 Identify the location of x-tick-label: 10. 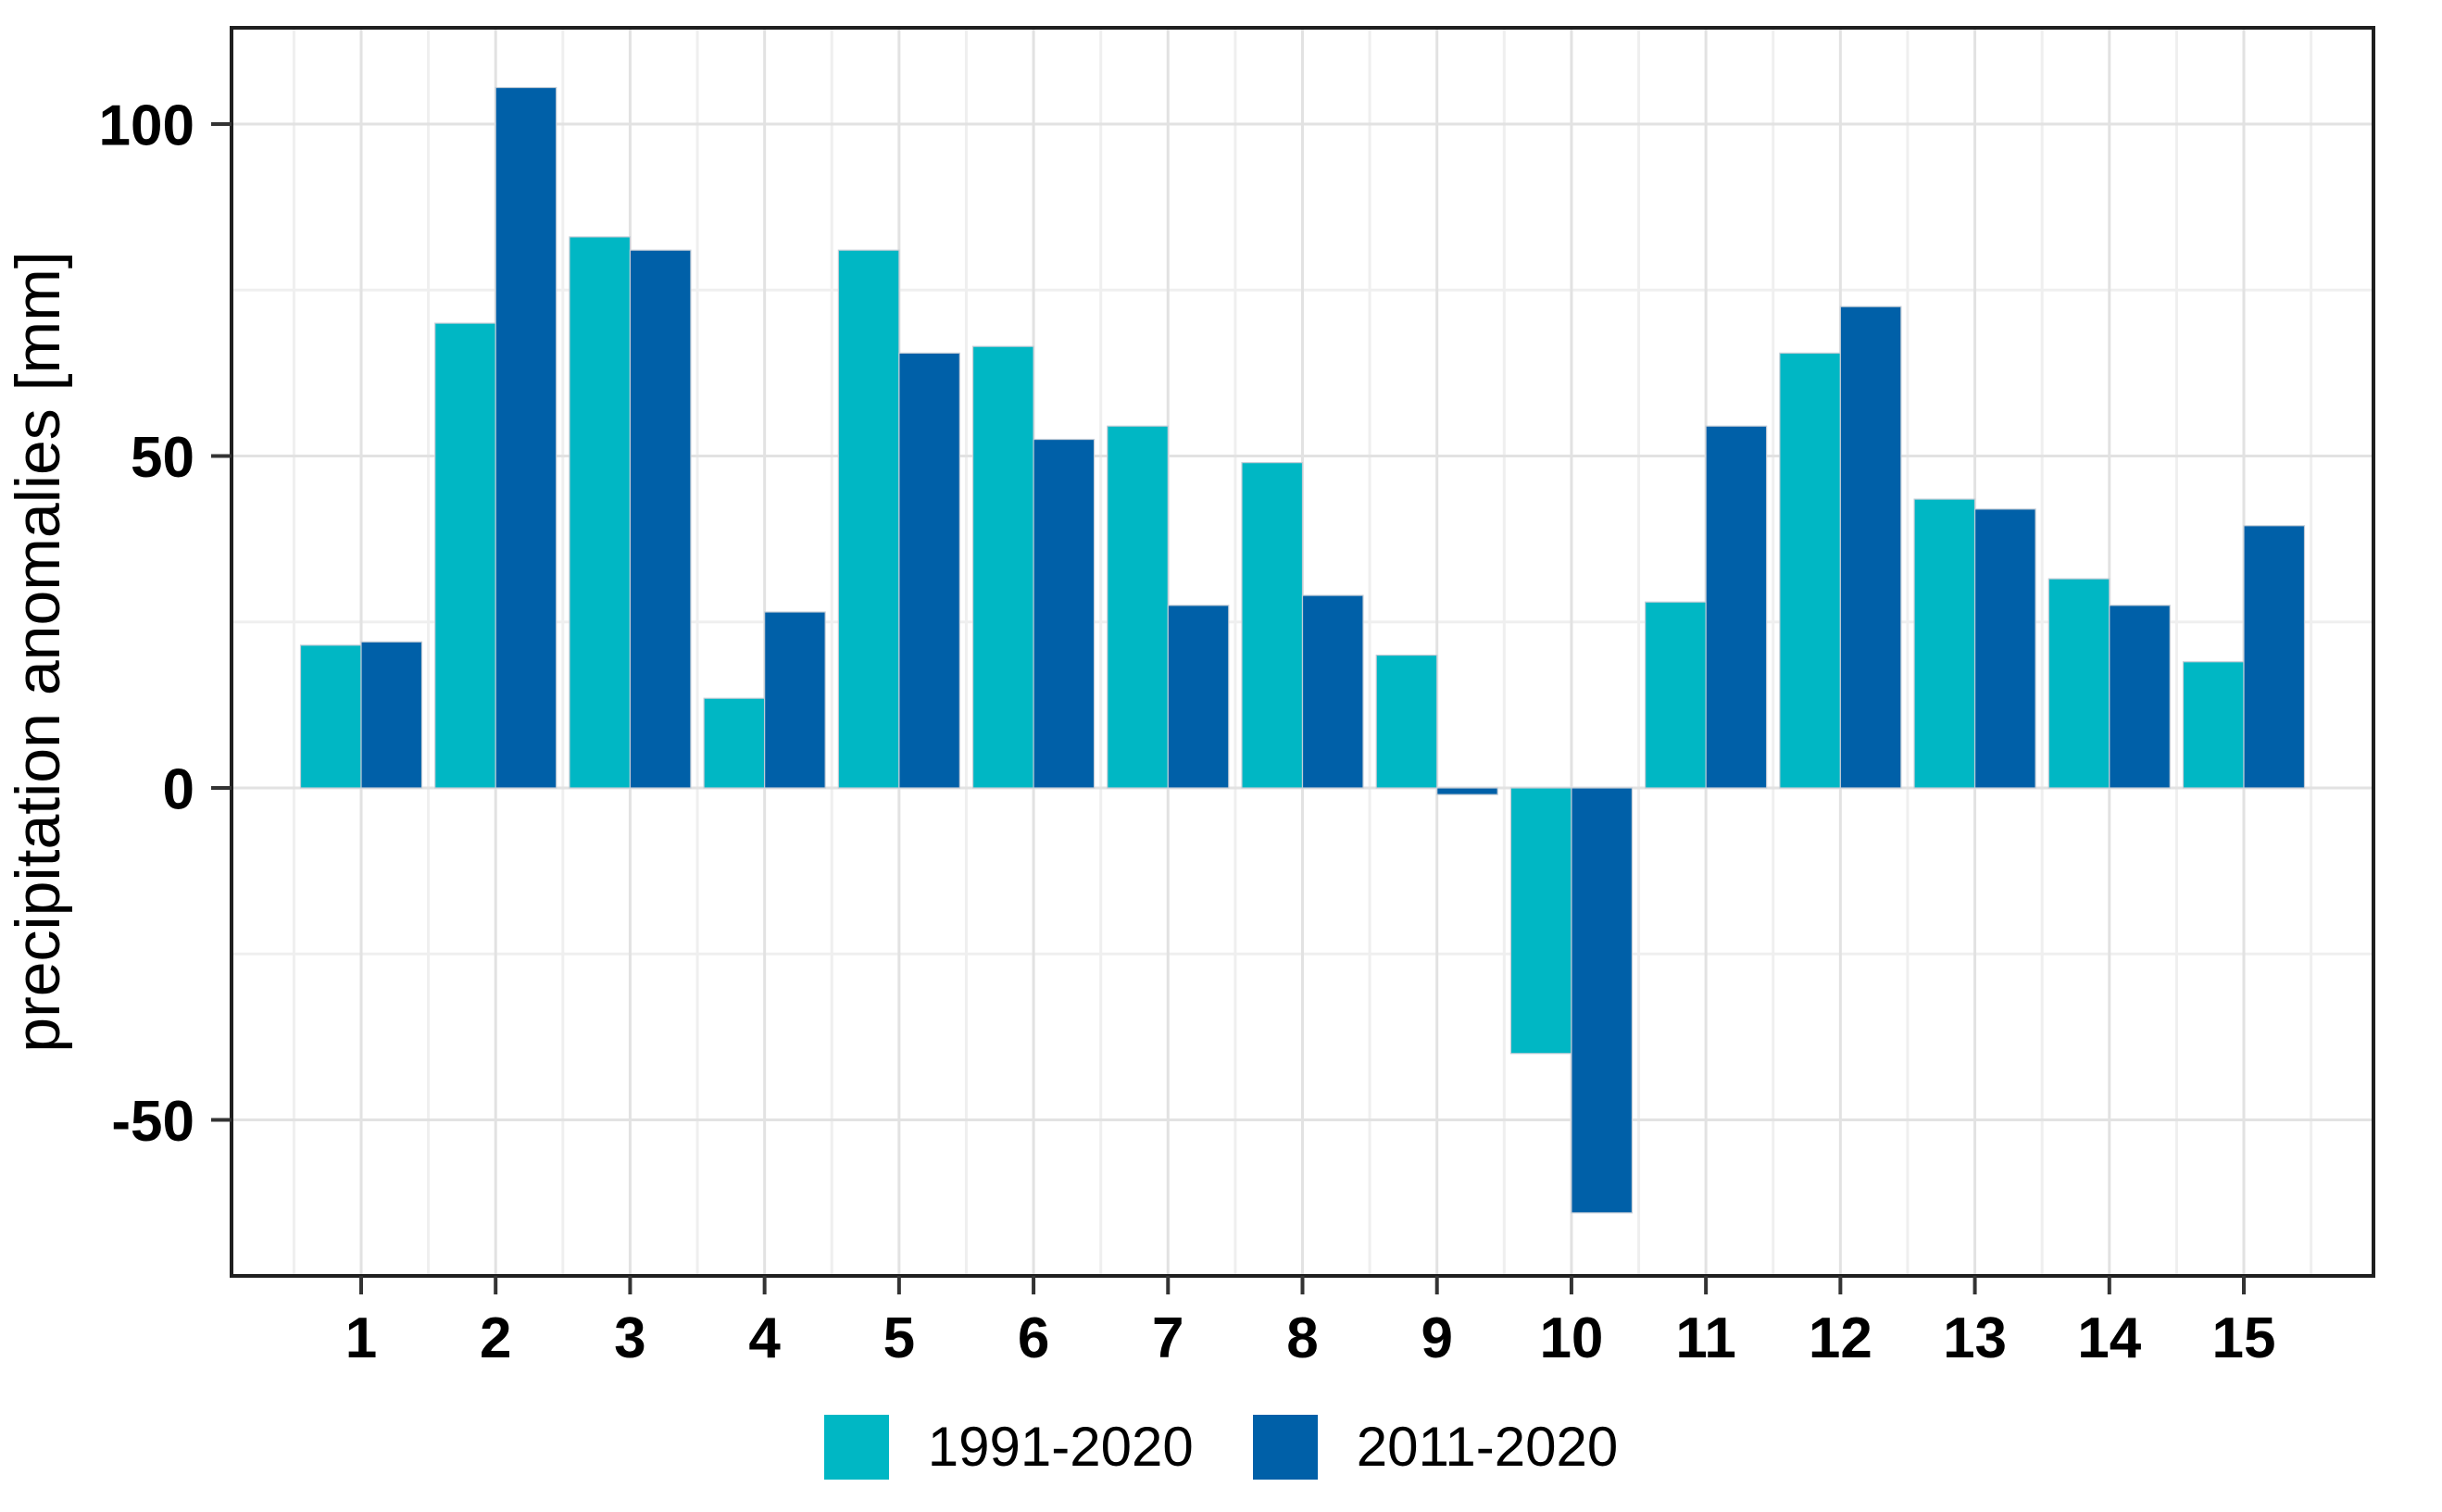
(1571, 1338).